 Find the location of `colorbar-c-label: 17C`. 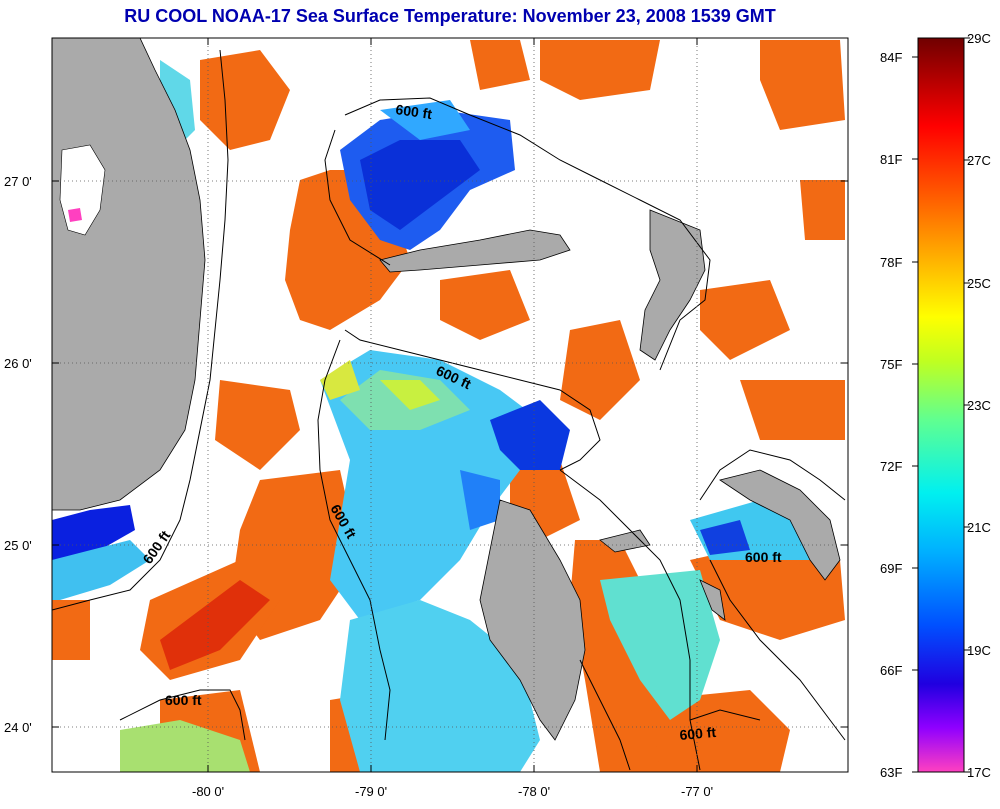

colorbar-c-label: 17C is located at coordinates (979, 772).